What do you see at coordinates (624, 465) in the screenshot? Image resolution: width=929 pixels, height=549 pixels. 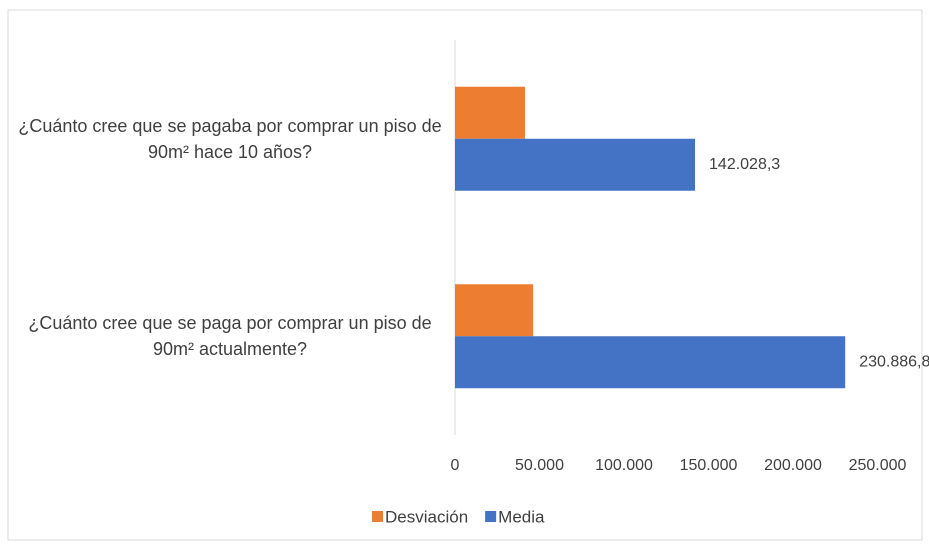 I see `x-tick-label: 100.000` at bounding box center [624, 465].